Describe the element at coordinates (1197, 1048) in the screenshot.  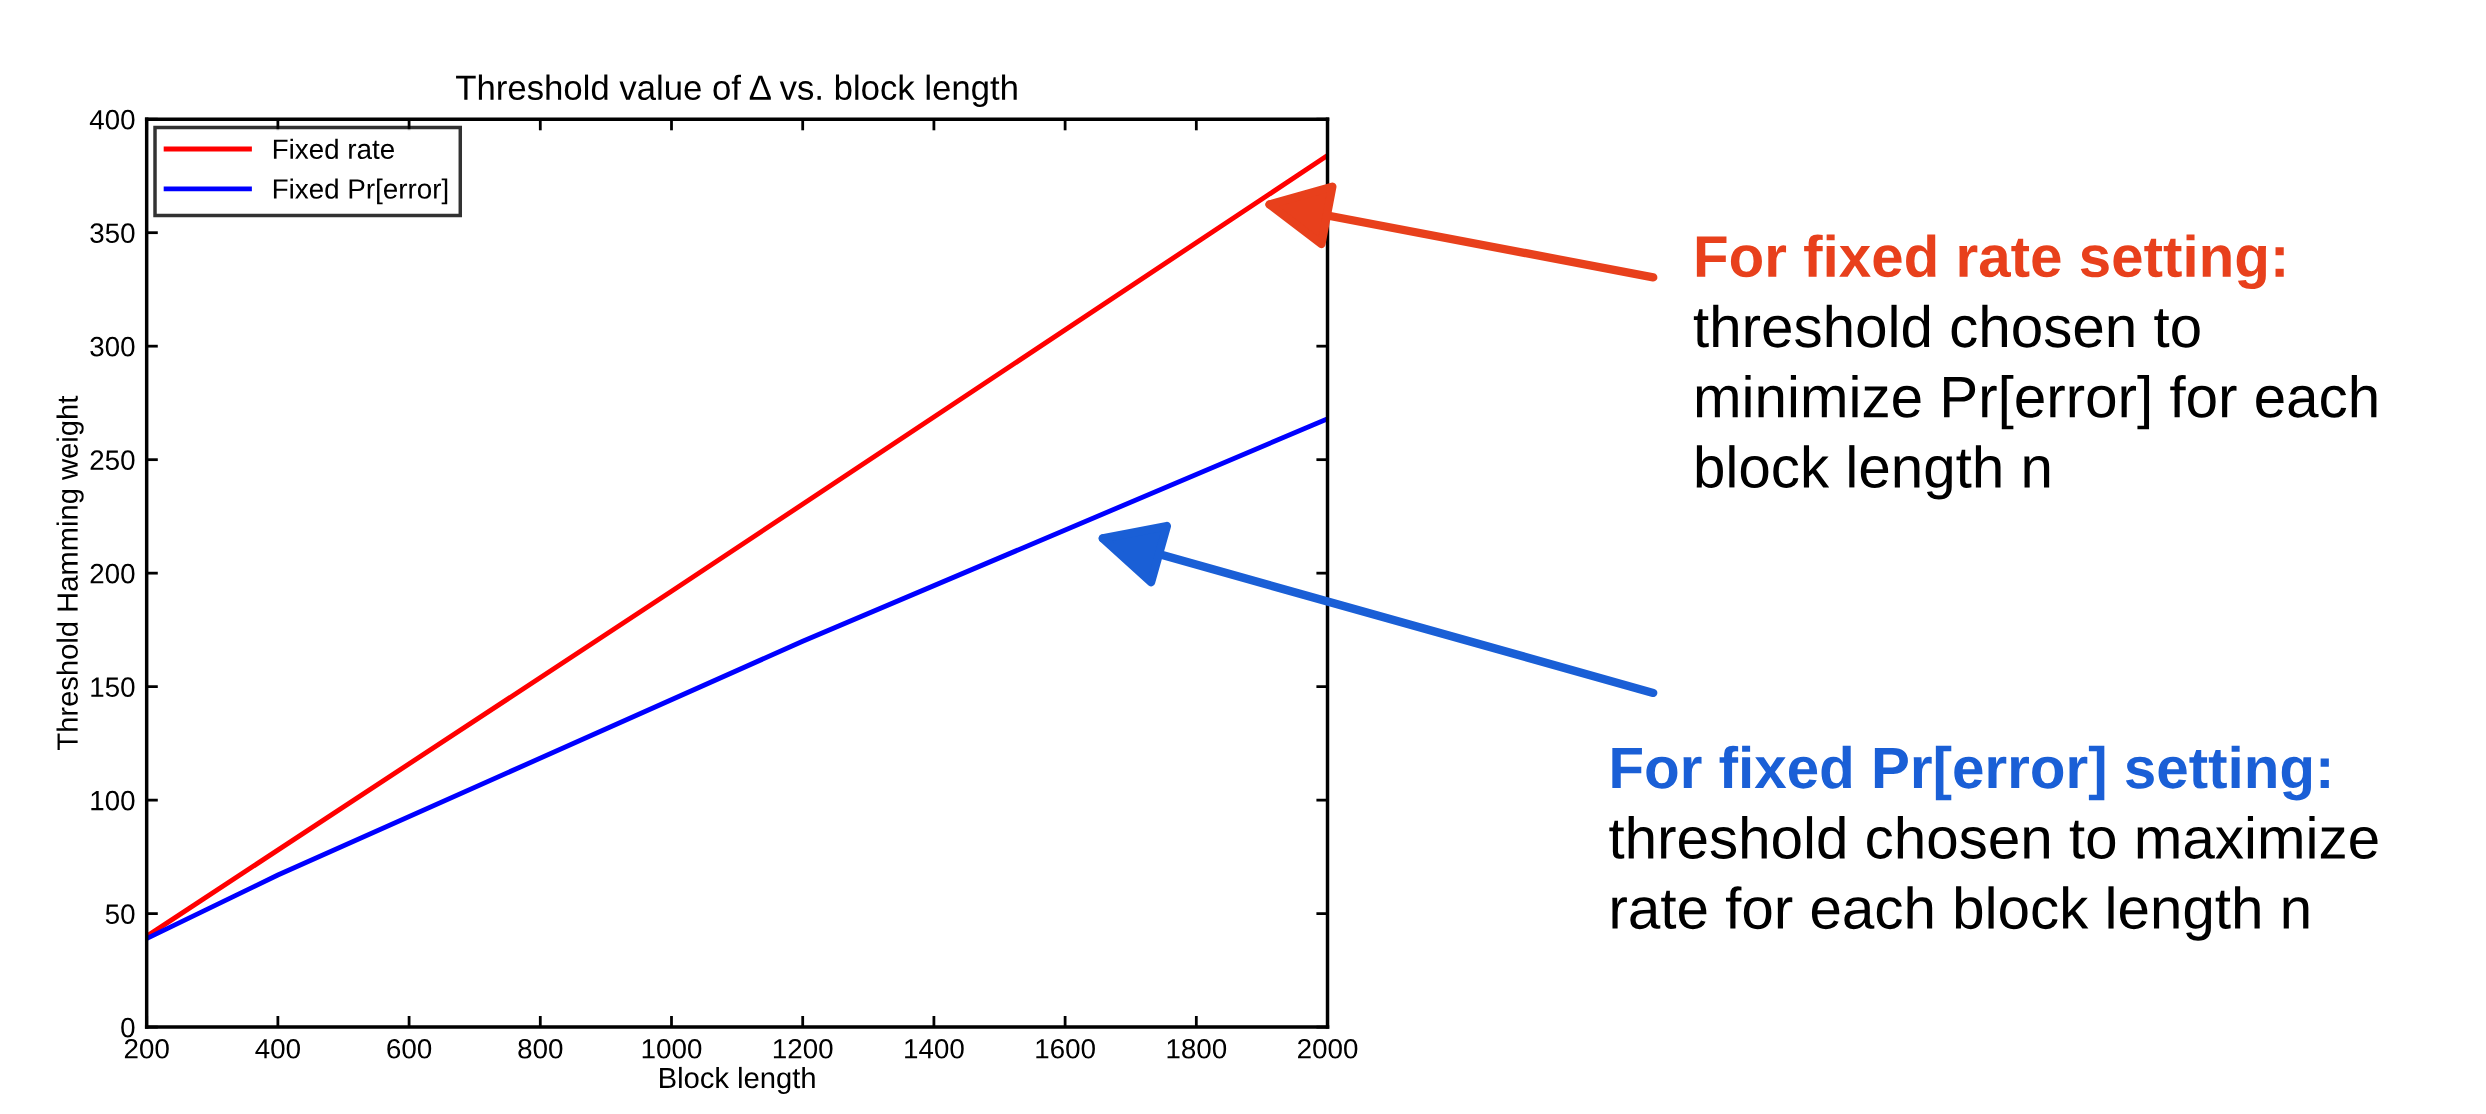
I see `x-tick-label: 1800` at that location.